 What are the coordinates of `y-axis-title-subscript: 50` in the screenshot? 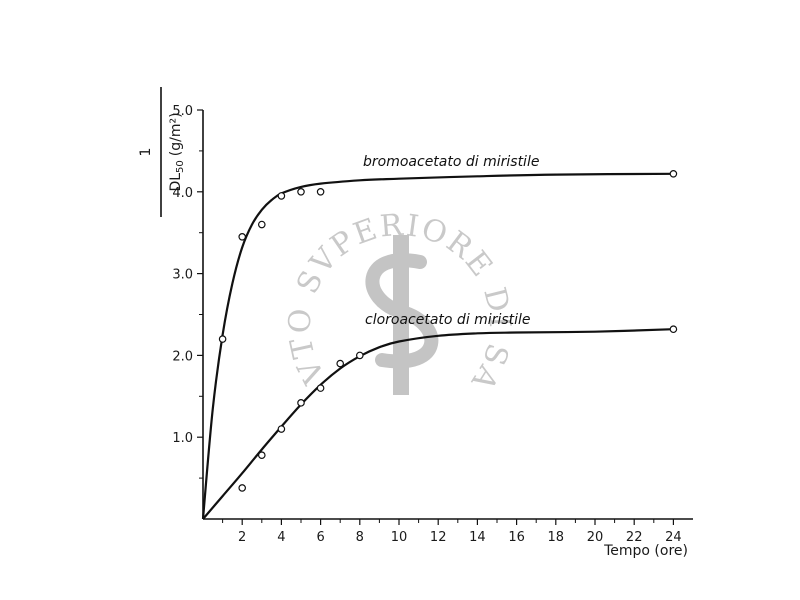 It's located at (180, 166).